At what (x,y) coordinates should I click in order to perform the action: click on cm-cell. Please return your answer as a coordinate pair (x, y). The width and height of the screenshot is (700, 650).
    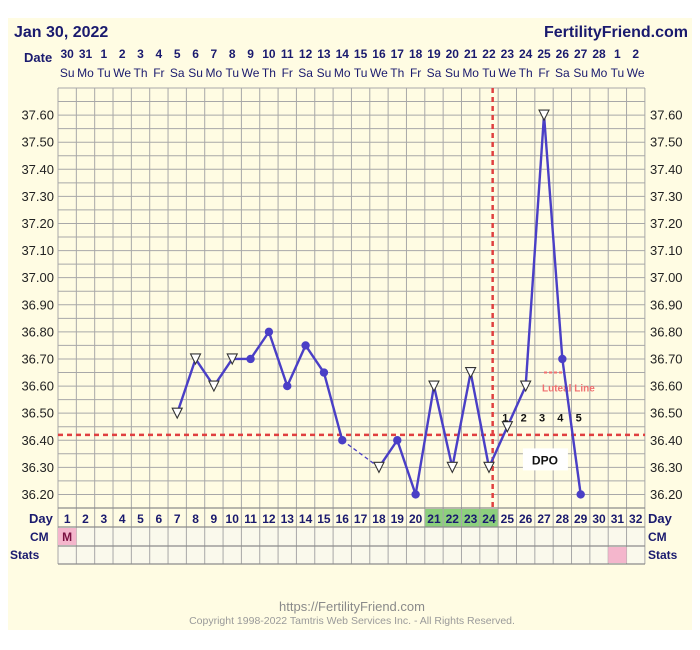
    Looking at the image, I should click on (67, 536).